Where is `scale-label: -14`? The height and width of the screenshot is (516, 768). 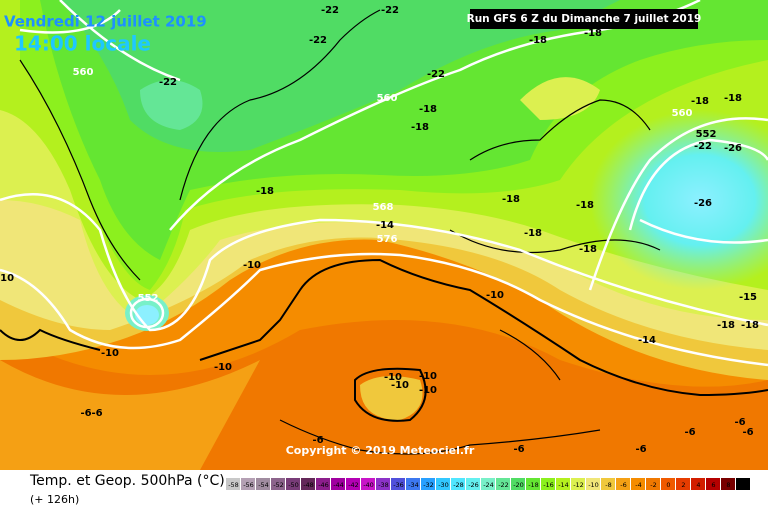
scale-label: -14 is located at coordinates (563, 485).